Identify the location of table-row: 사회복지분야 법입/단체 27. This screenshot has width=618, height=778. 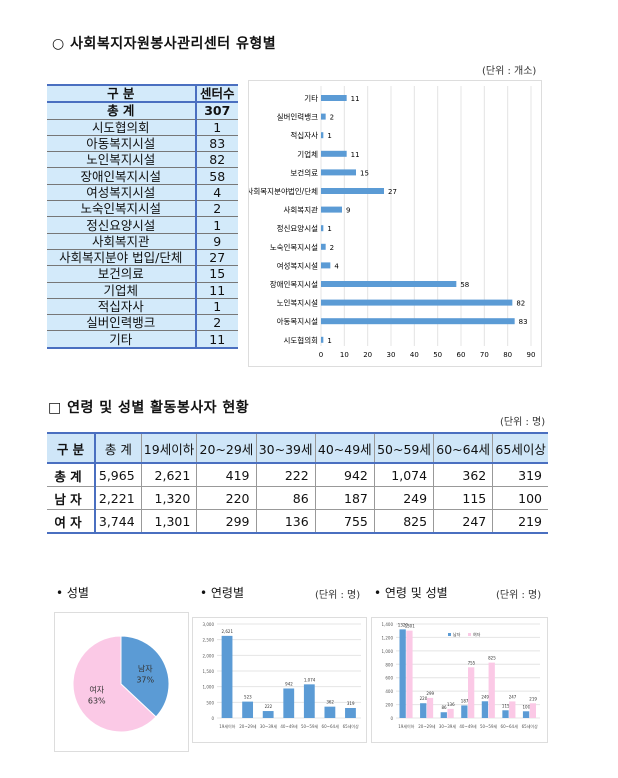
(142, 258).